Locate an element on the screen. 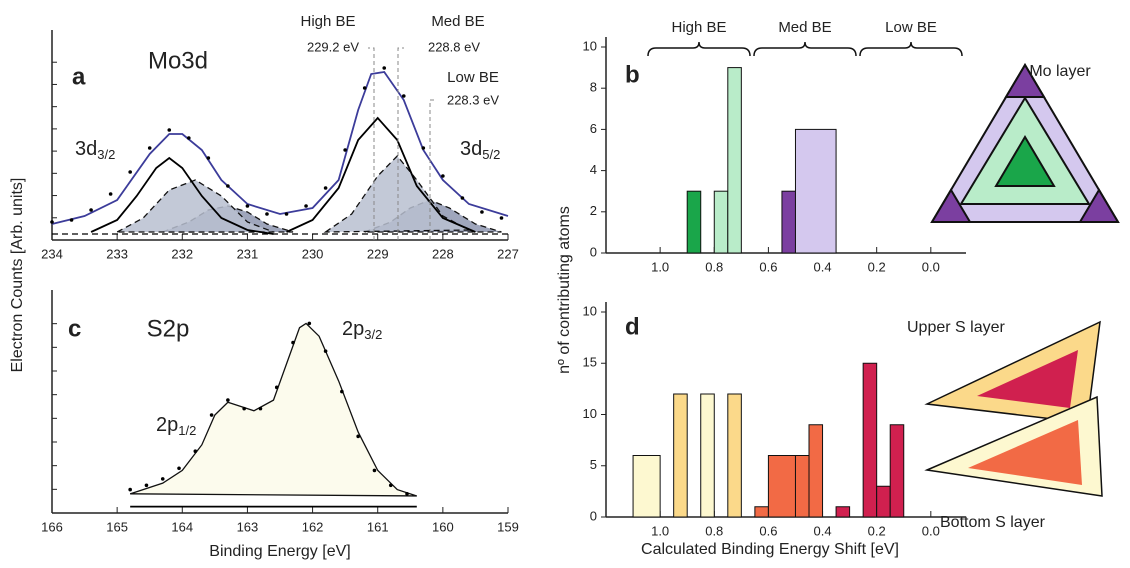  schematic-label: Mo layer is located at coordinates (1060, 71).